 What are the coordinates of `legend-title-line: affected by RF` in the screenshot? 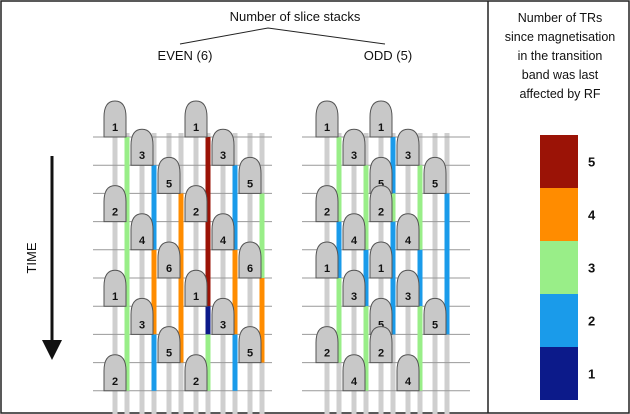 It's located at (559, 94).